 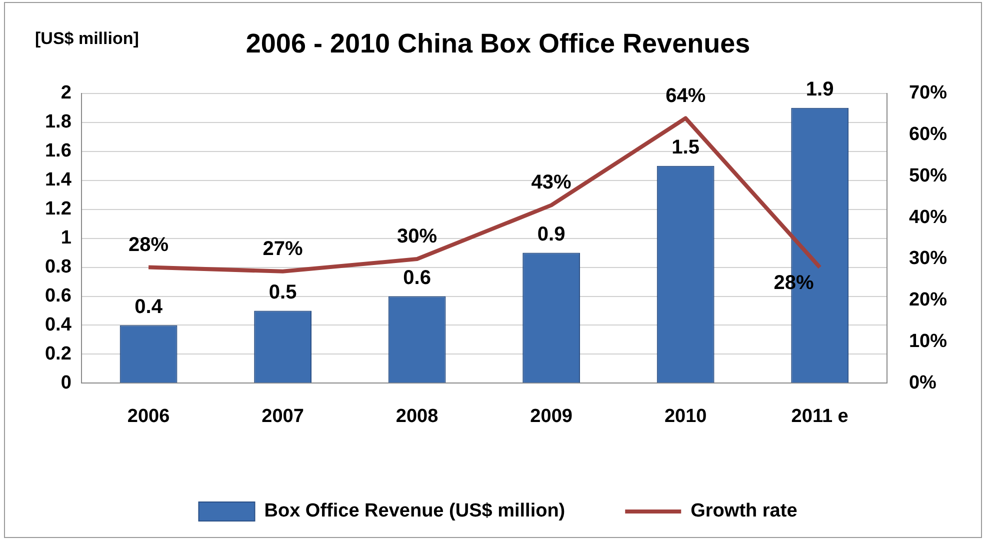 What do you see at coordinates (66, 93) in the screenshot?
I see `y-tick-label: 2` at bounding box center [66, 93].